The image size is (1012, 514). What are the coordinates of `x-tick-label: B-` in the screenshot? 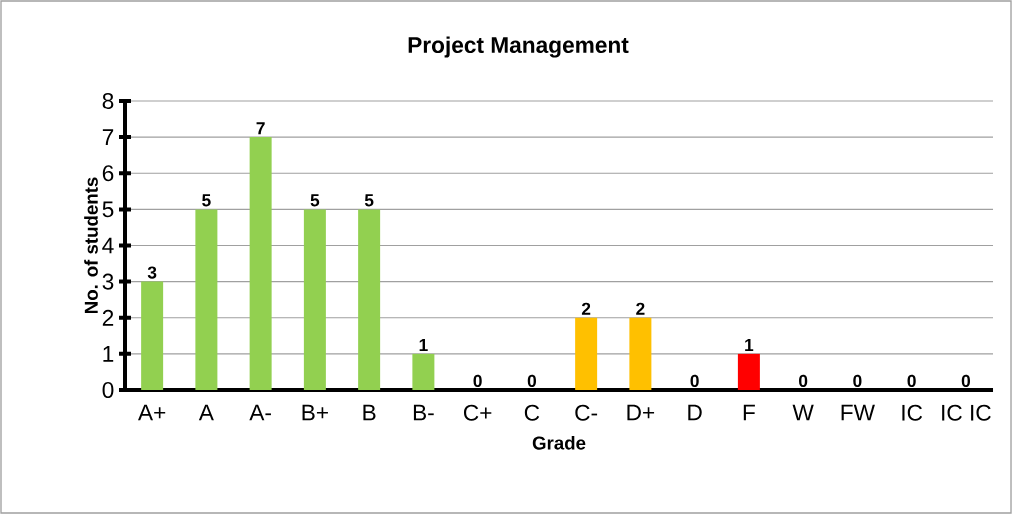 It's located at (423, 412).